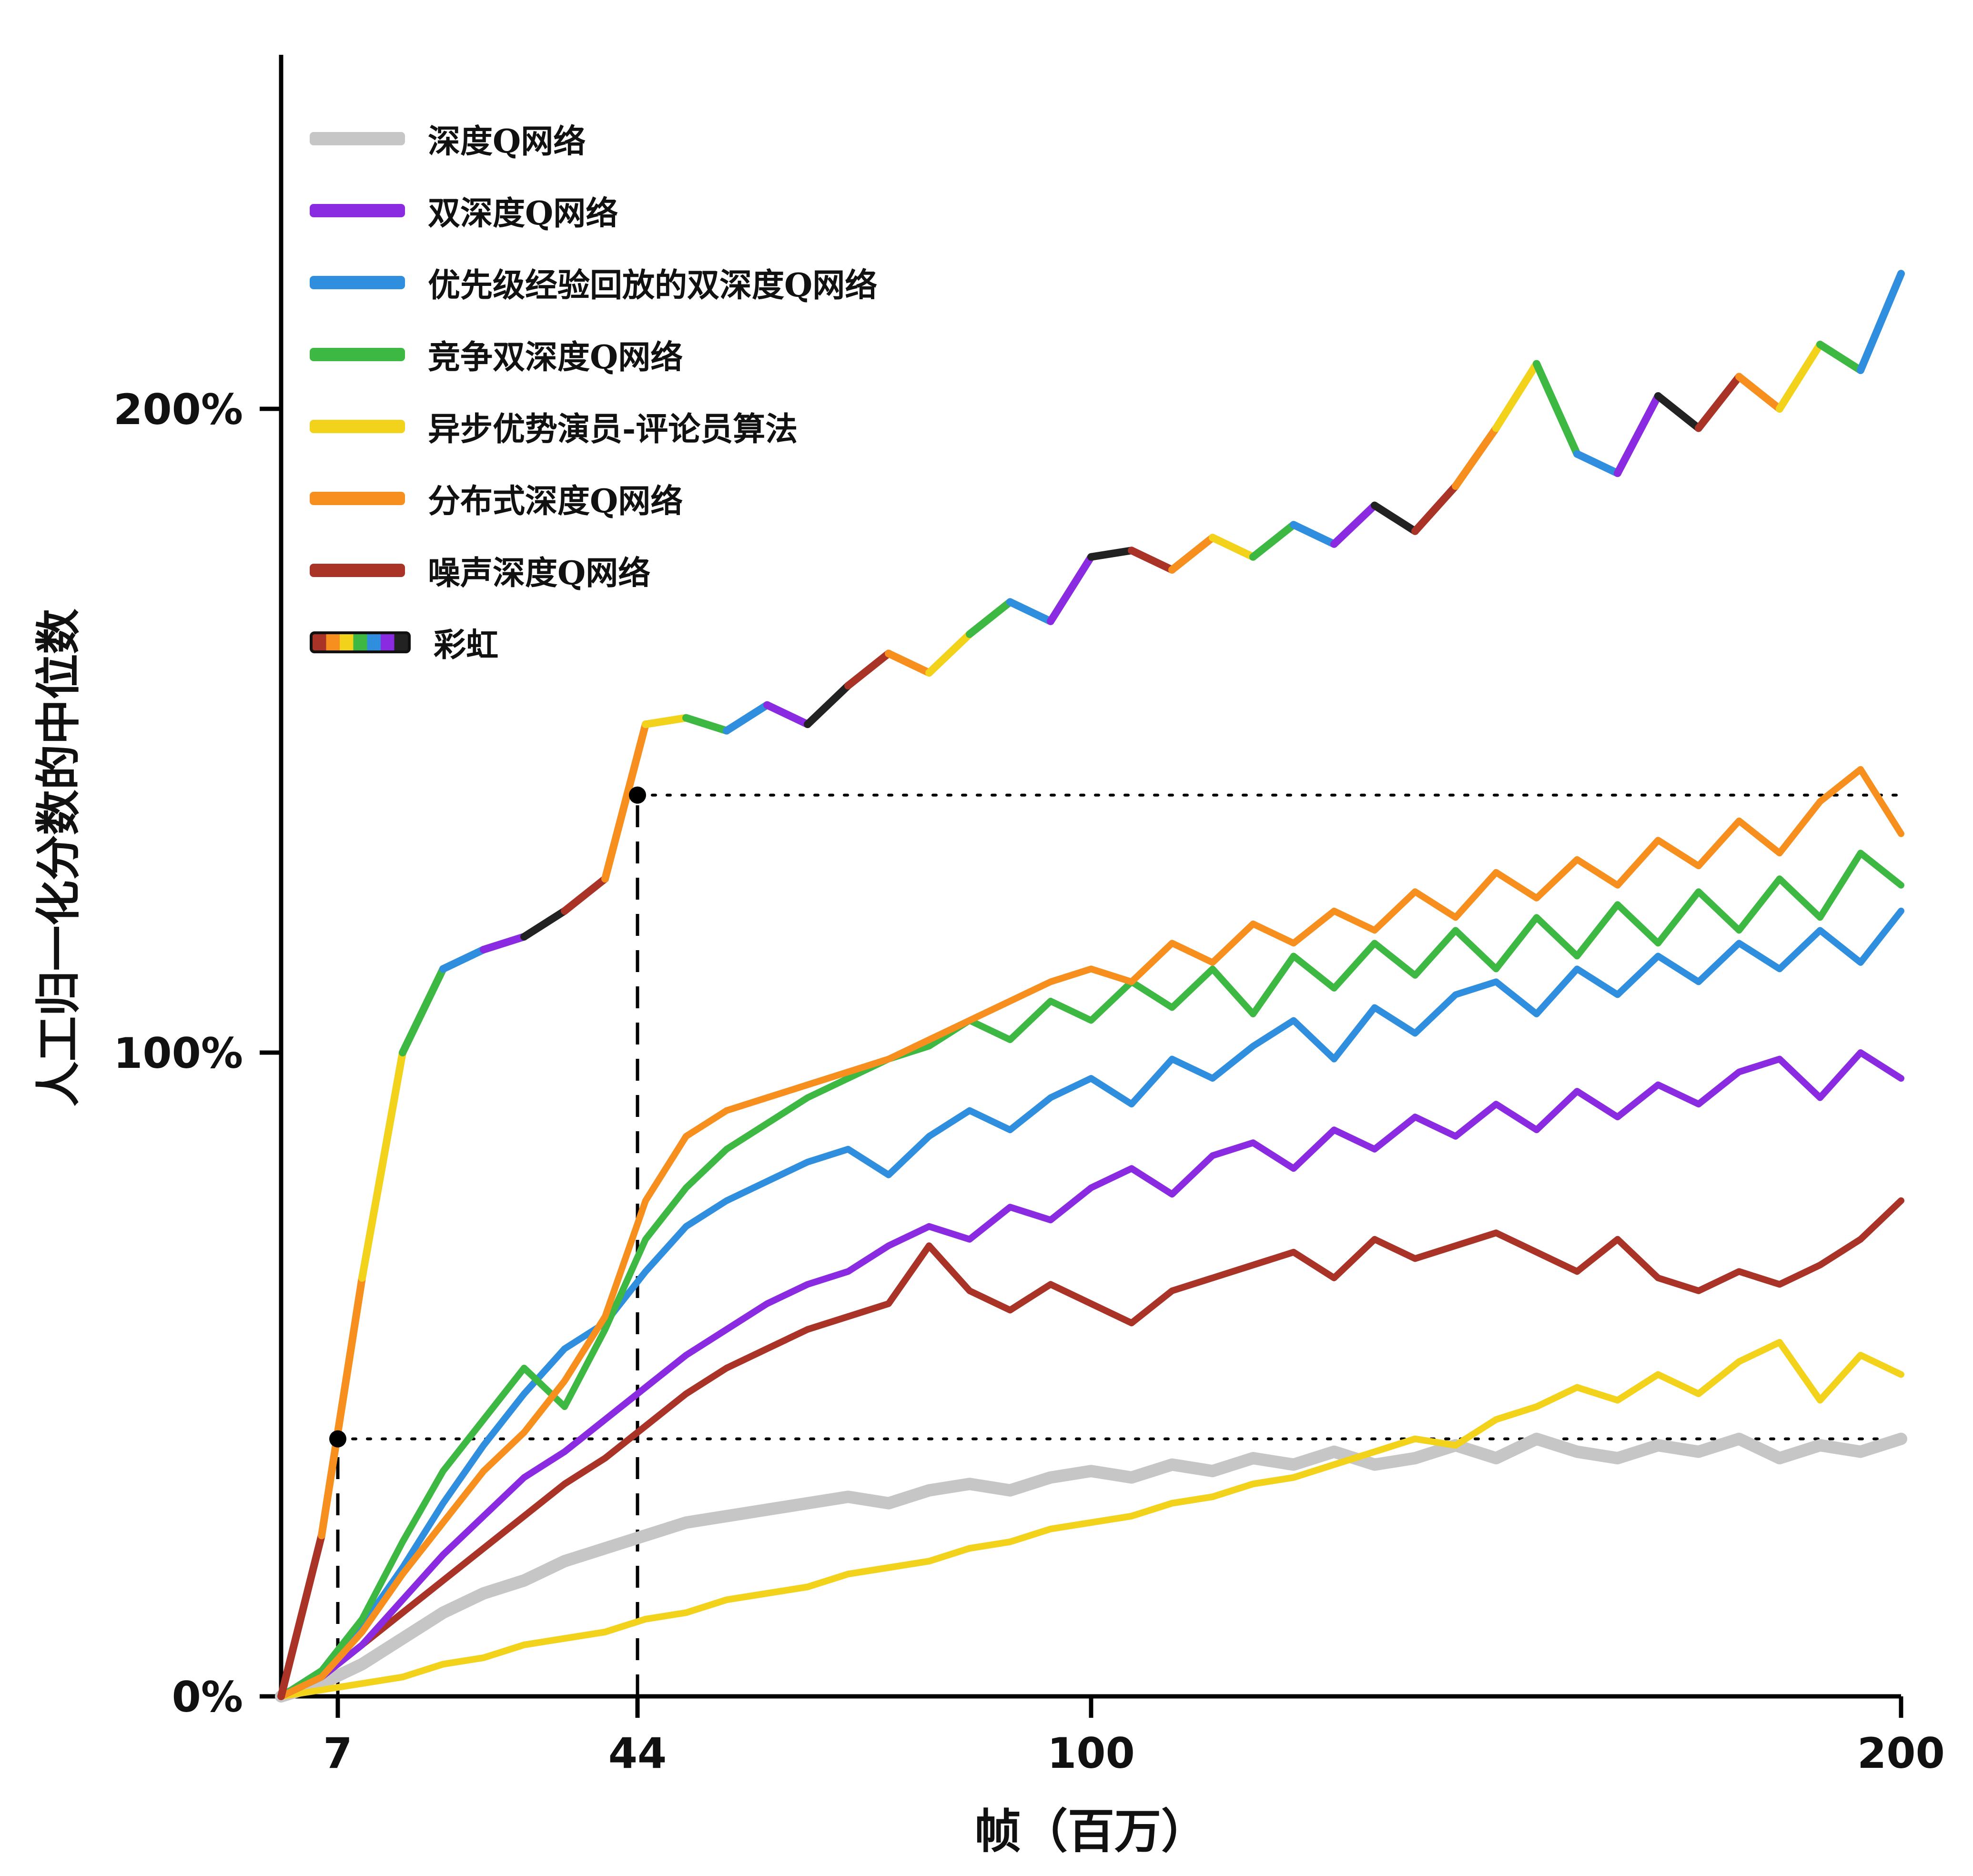 The height and width of the screenshot is (1876, 1973). I want to click on legend-item-dueling-ddqn: 竞争双深度Q网络, so click(593, 354).